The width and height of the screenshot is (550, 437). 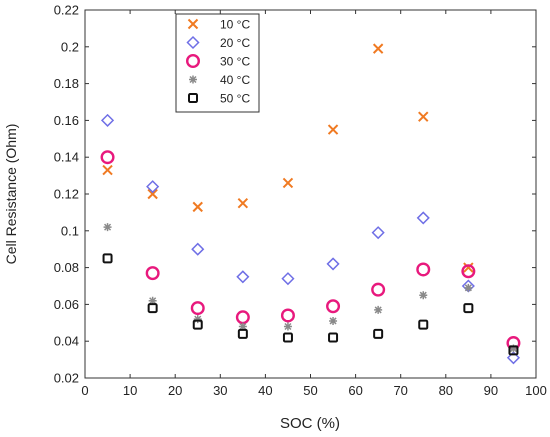 What do you see at coordinates (66, 83) in the screenshot?
I see `y-tick-label: 0.18` at bounding box center [66, 83].